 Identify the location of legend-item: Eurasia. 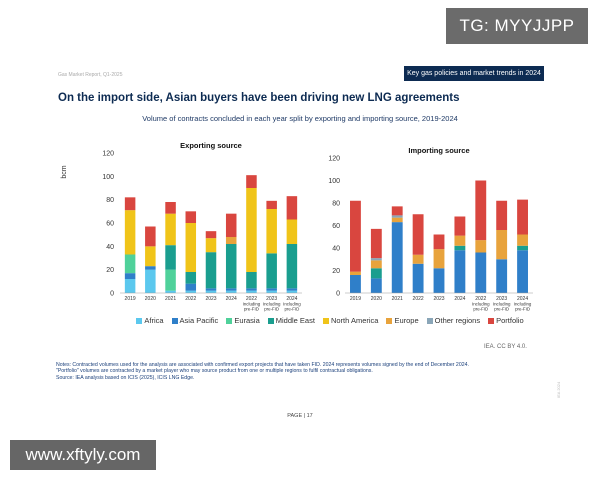
(243, 320).